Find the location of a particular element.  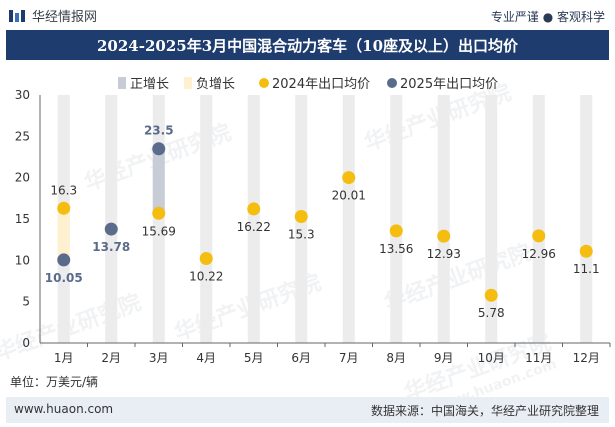

data-label-2025: 23.5 is located at coordinates (159, 131).